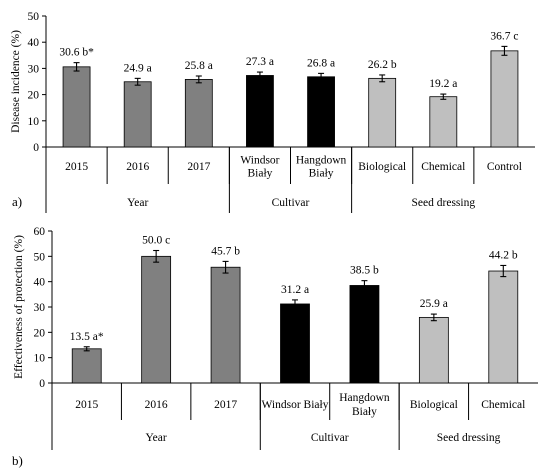 This screenshot has width=550, height=473. Describe the element at coordinates (434, 304) in the screenshot. I see `data-label: 25.9 a` at that location.